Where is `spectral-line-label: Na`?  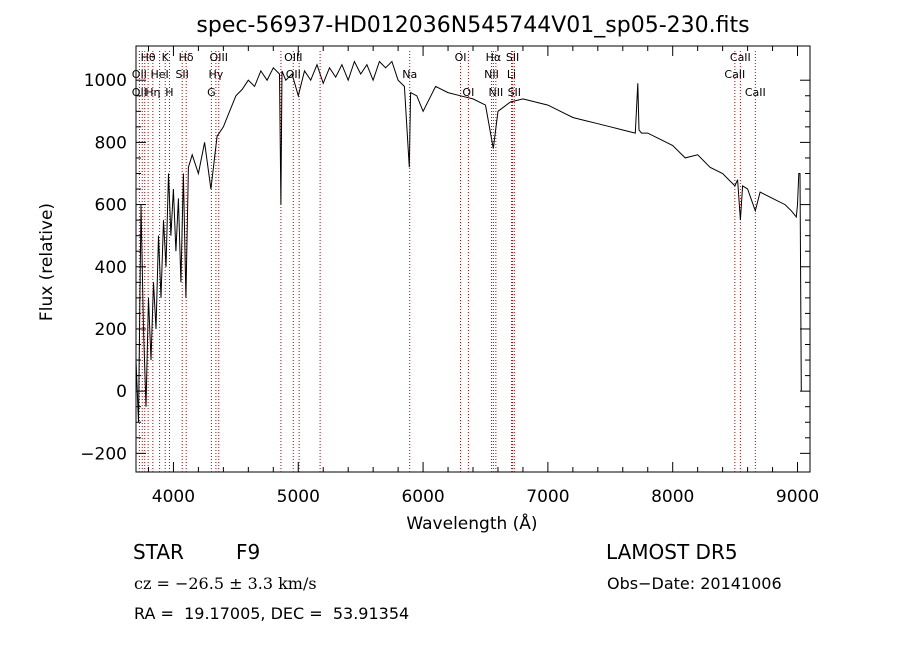 spectral-line-label: Na is located at coordinates (409, 74).